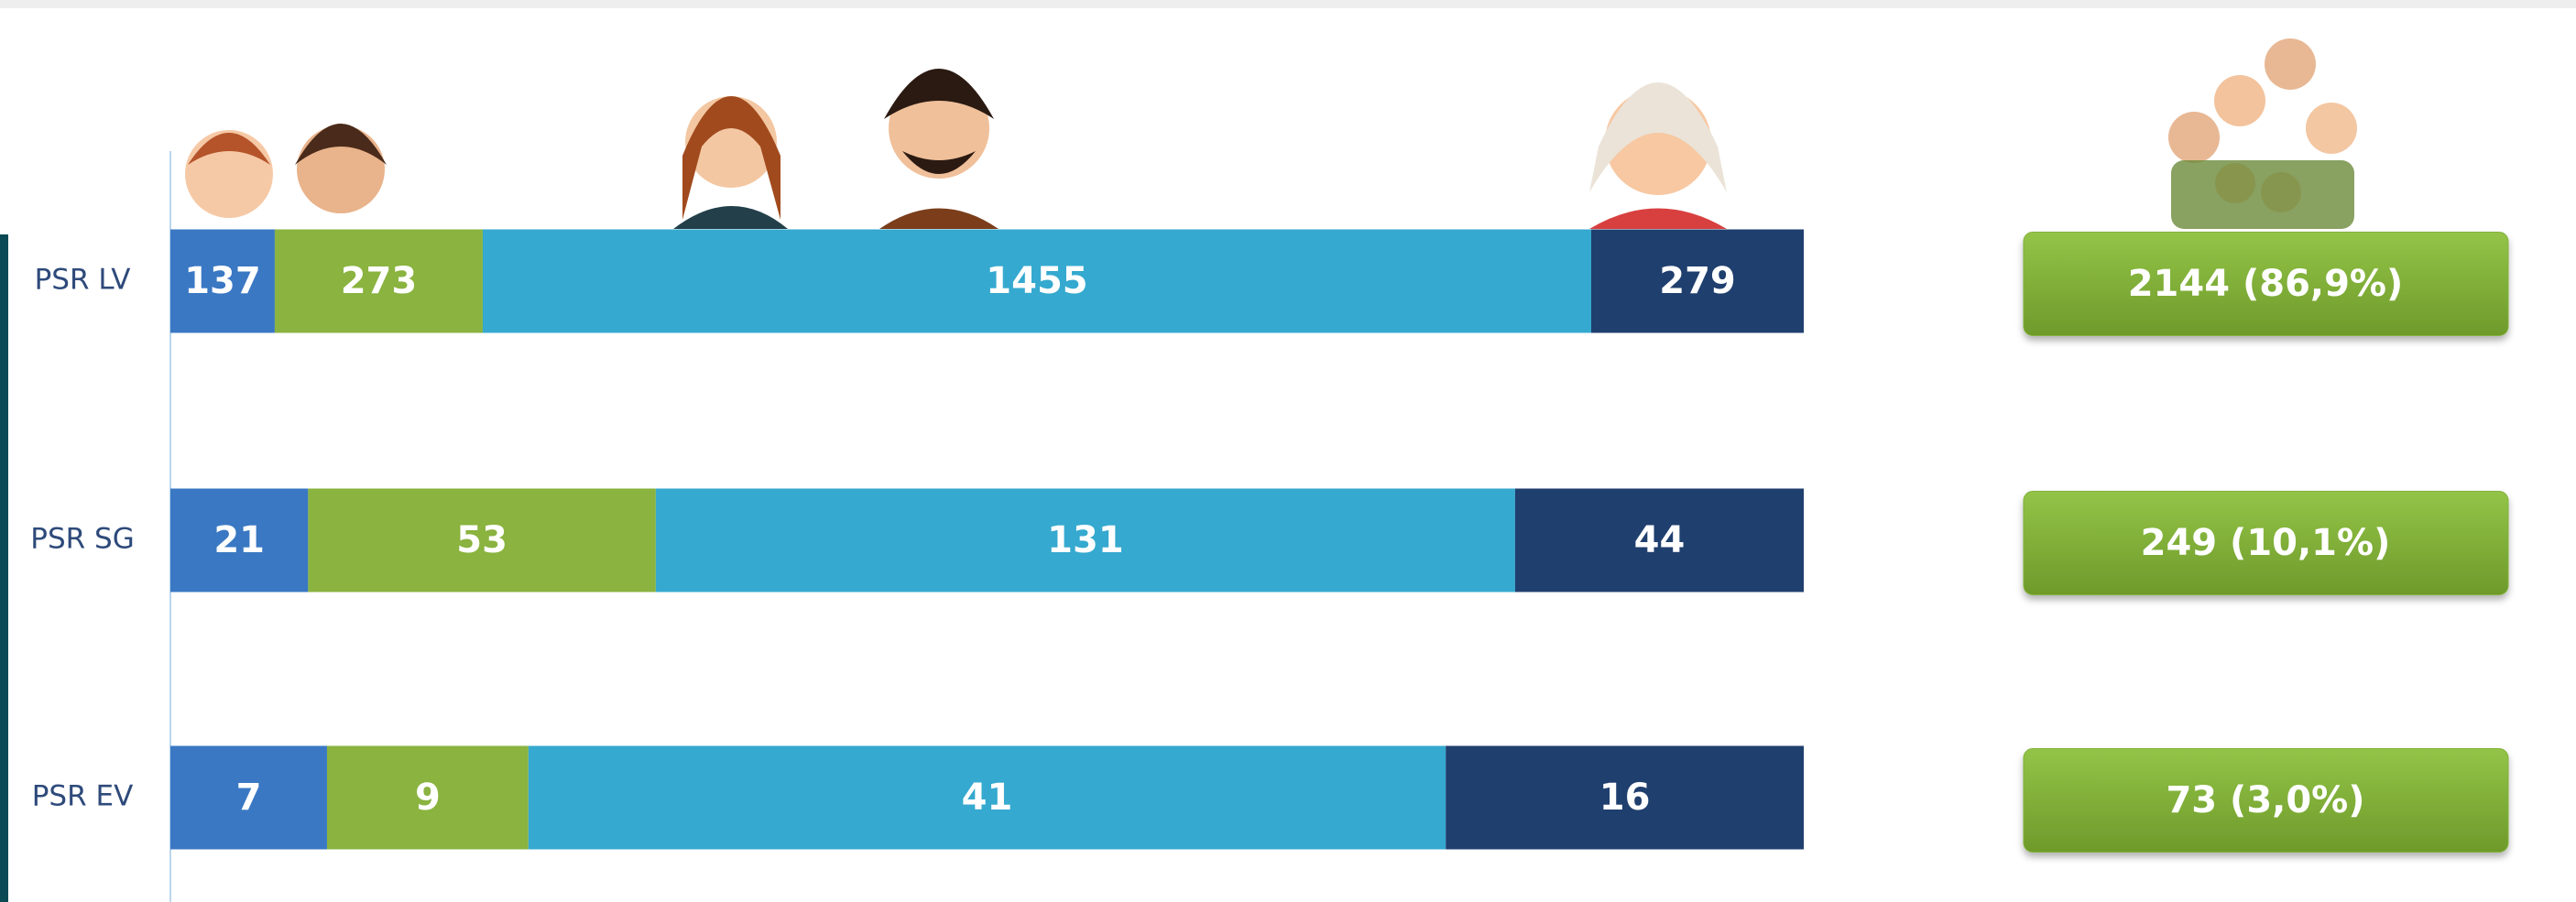 This screenshot has width=2576, height=902. I want to click on data-label: 279, so click(1698, 281).